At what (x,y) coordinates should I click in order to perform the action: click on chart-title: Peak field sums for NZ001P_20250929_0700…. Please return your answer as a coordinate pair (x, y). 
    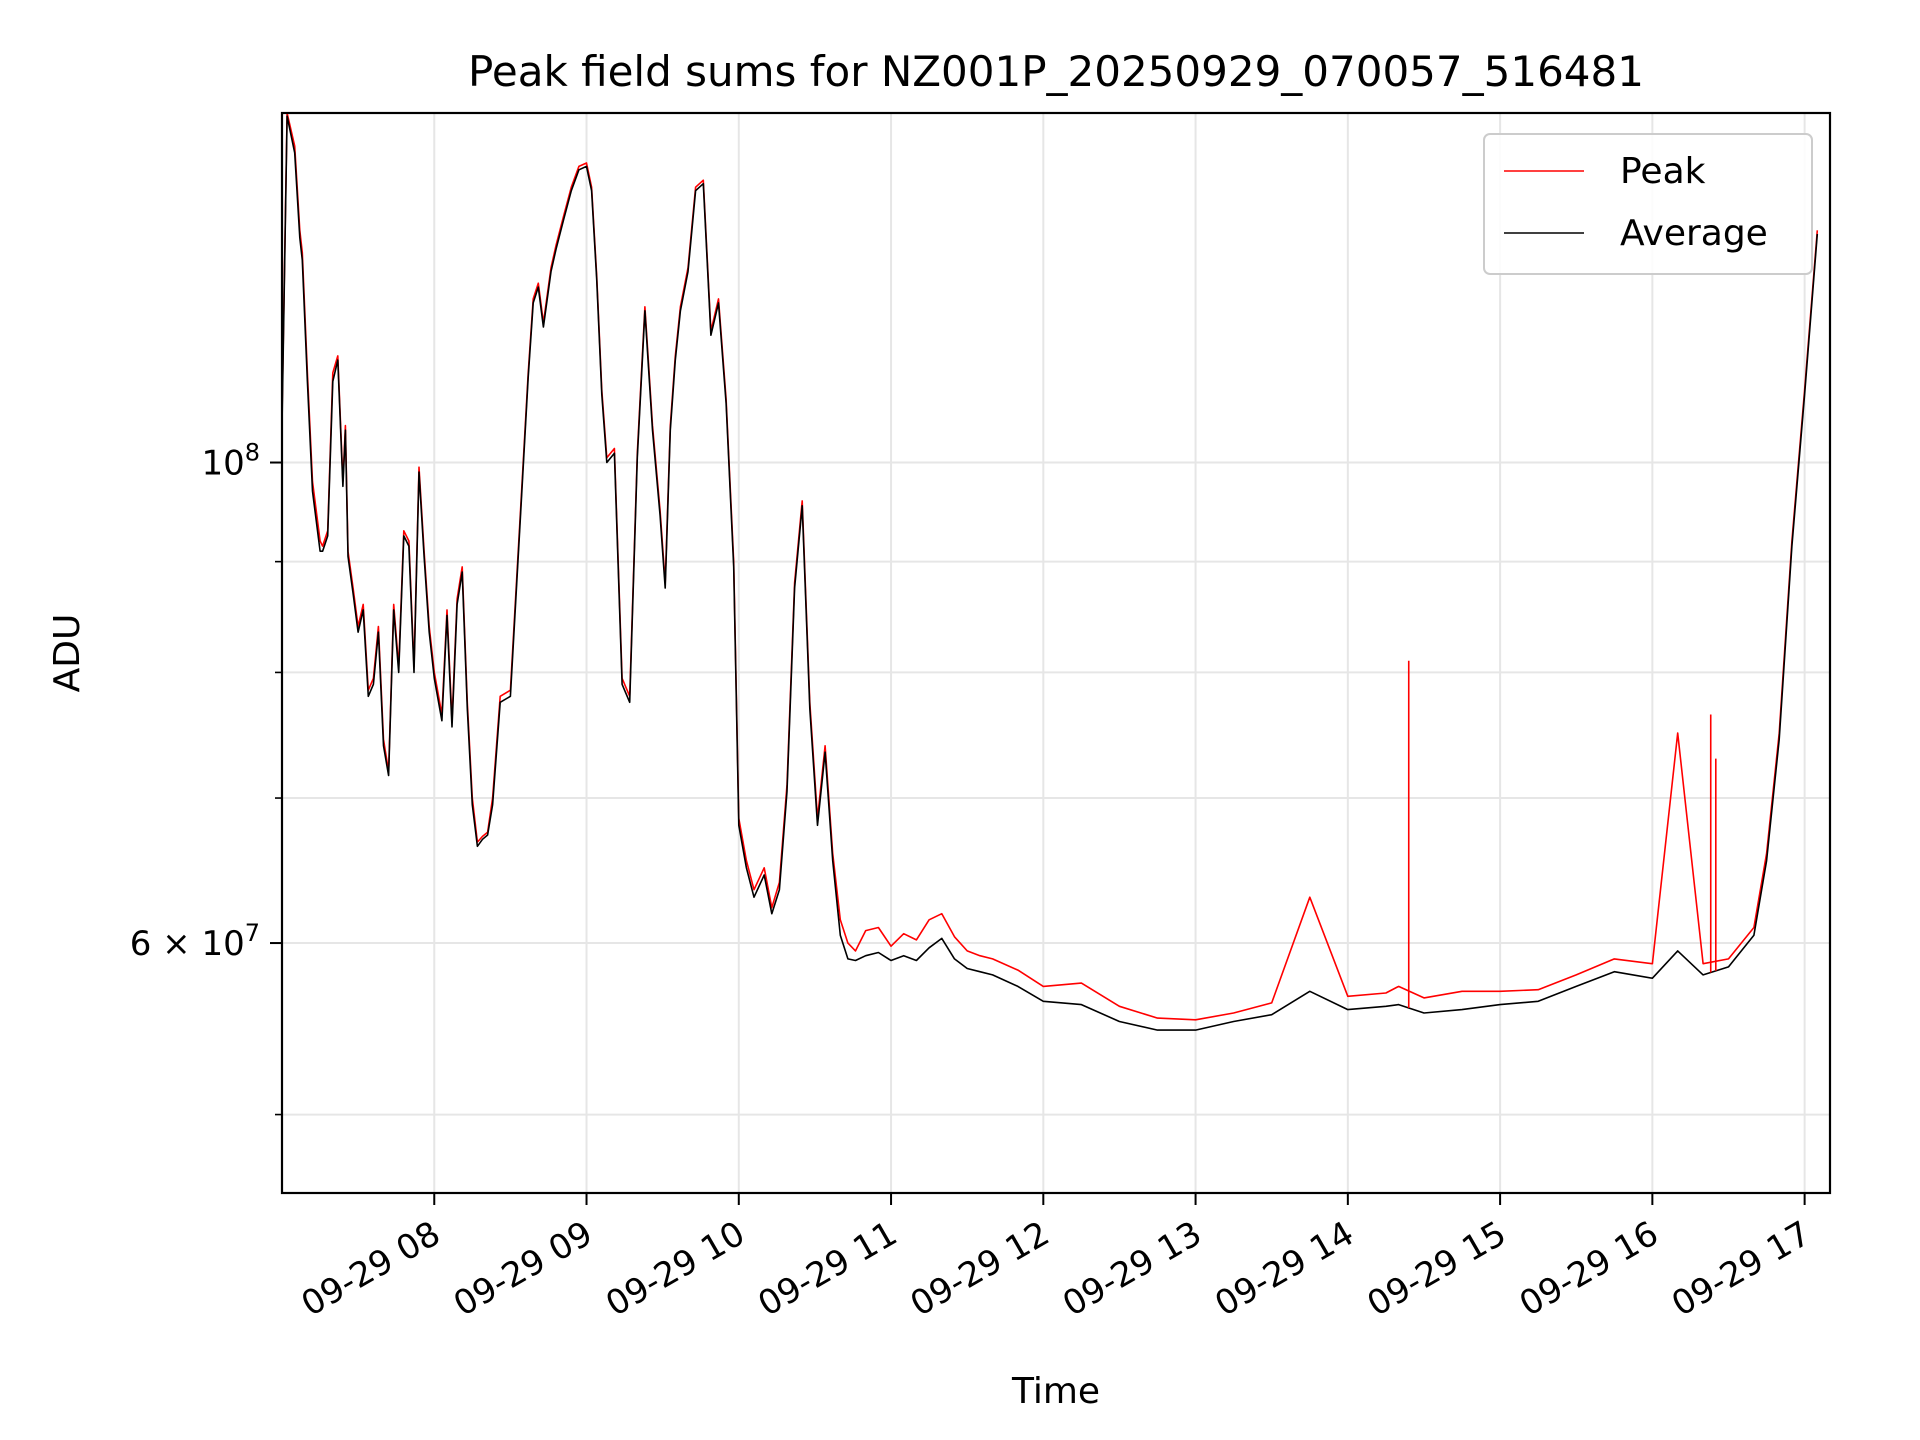
    Looking at the image, I should click on (1056, 71).